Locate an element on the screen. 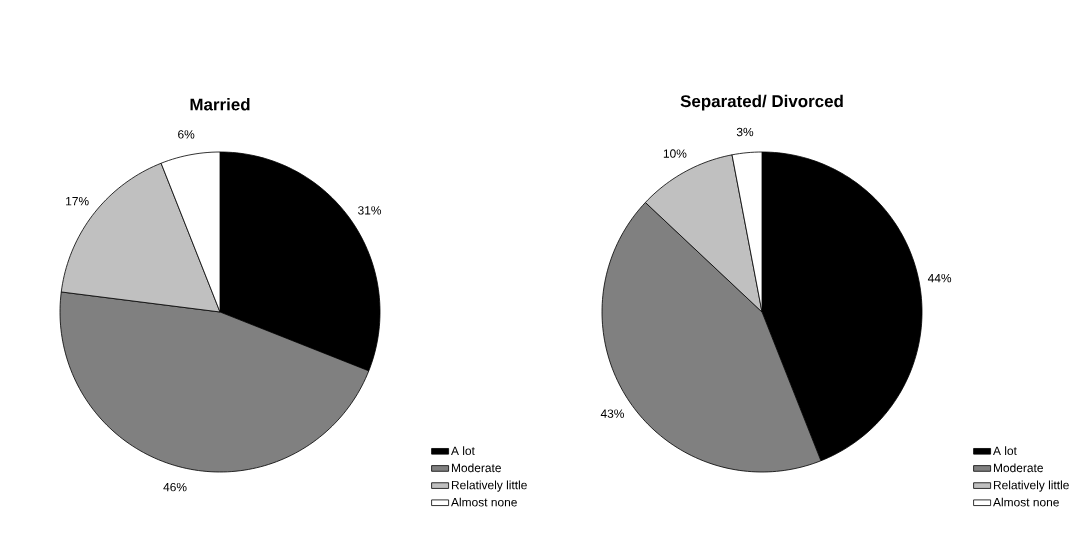 This screenshot has height=552, width=1084. data-label: 44% is located at coordinates (939, 278).